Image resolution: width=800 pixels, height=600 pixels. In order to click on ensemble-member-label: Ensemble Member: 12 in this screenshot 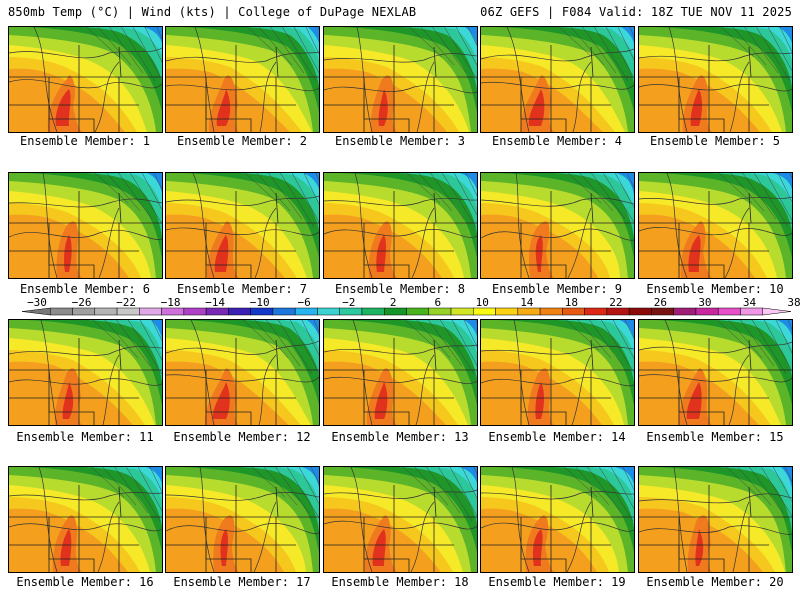, I will do `click(242, 437)`.